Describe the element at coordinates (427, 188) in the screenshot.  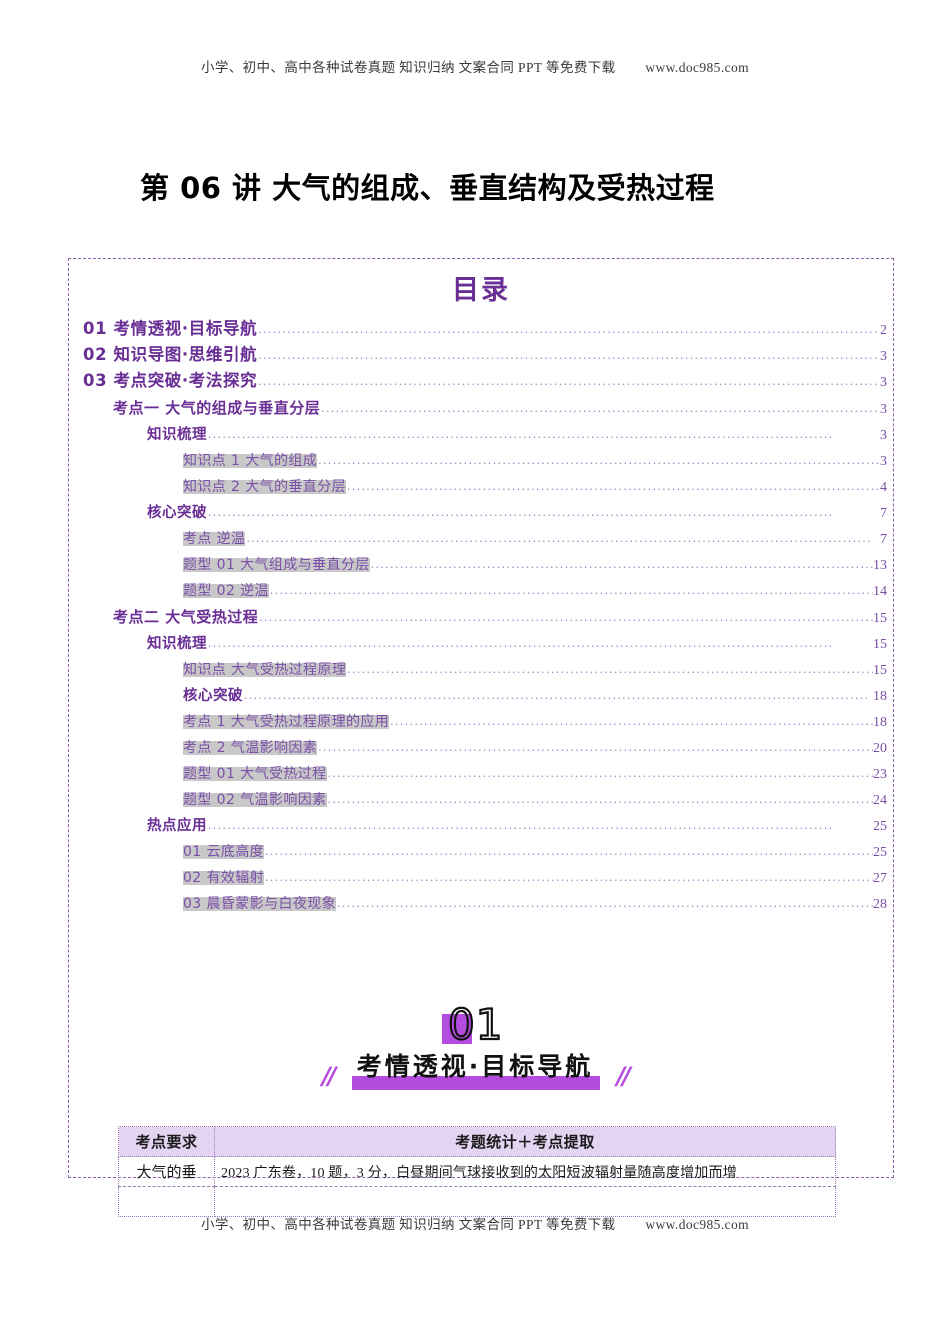
I see `page-title: 第 06 讲 大气的组成、垂直结构及受热过程` at that location.